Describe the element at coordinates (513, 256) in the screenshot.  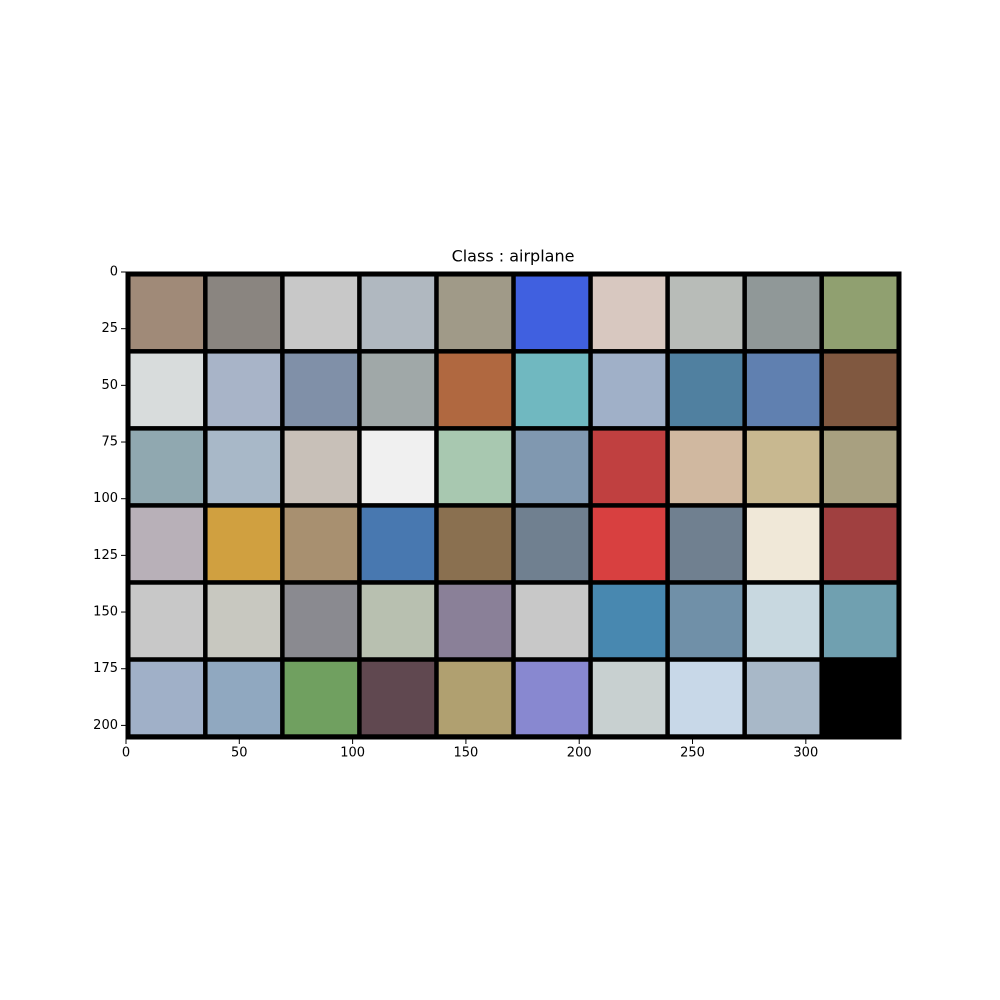
I see `chart-title: Class : airplane` at that location.